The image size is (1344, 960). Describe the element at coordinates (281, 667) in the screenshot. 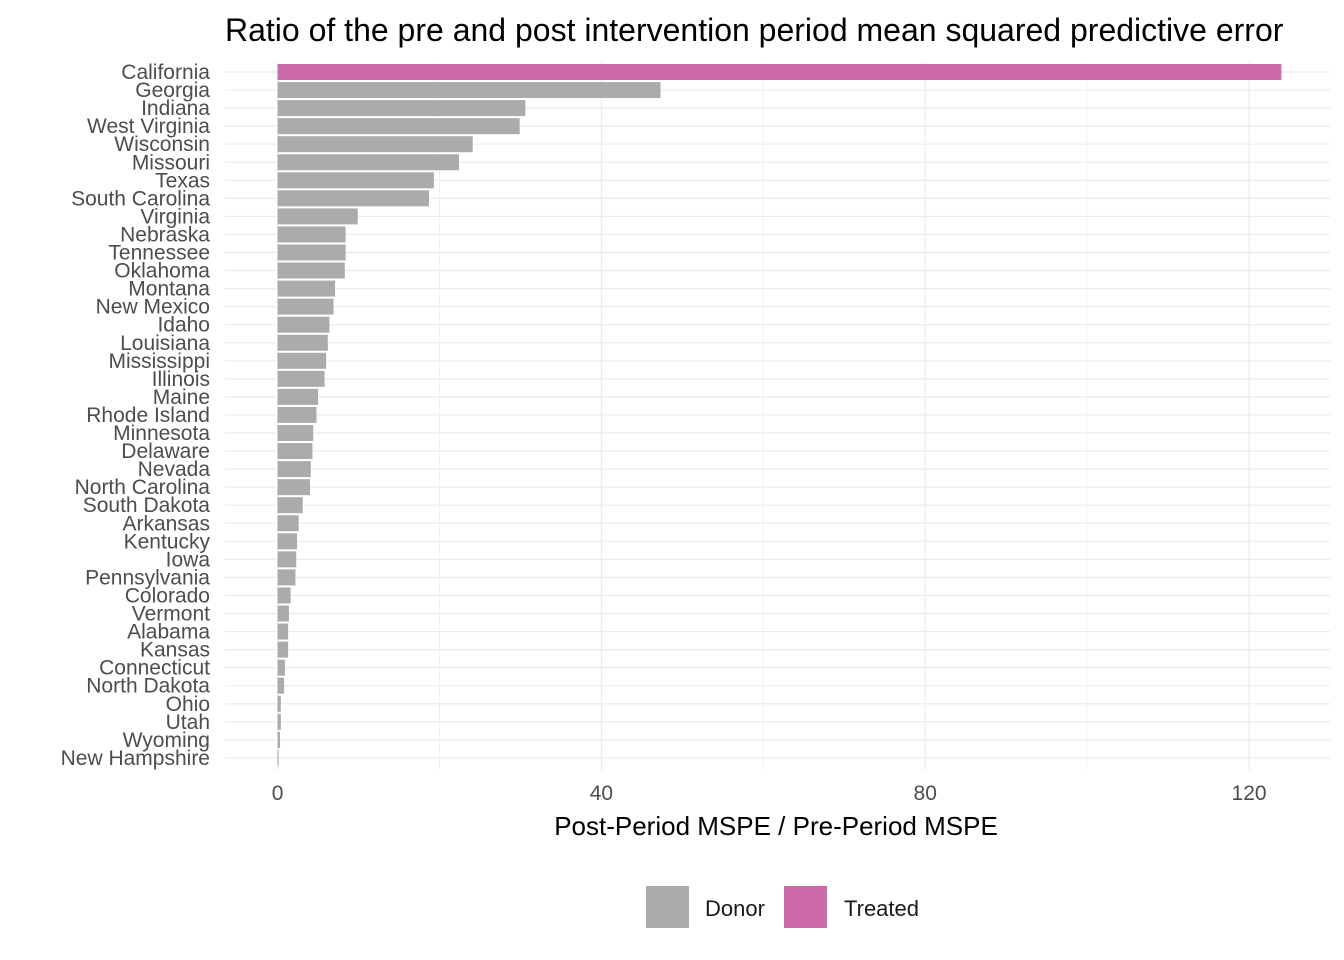

I see `bar-connecticut` at that location.